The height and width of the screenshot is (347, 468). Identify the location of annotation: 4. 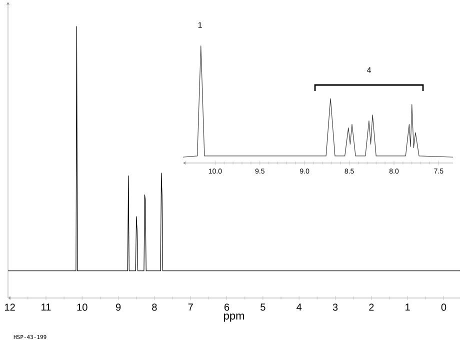
(369, 70).